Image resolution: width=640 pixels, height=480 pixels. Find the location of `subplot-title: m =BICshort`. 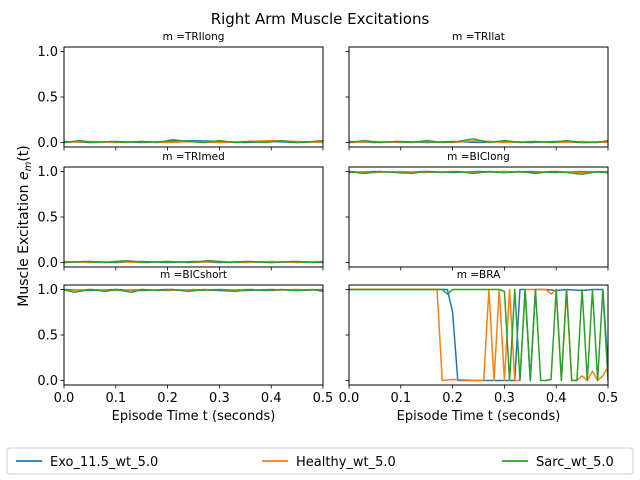

subplot-title: m =BICshort is located at coordinates (193, 275).